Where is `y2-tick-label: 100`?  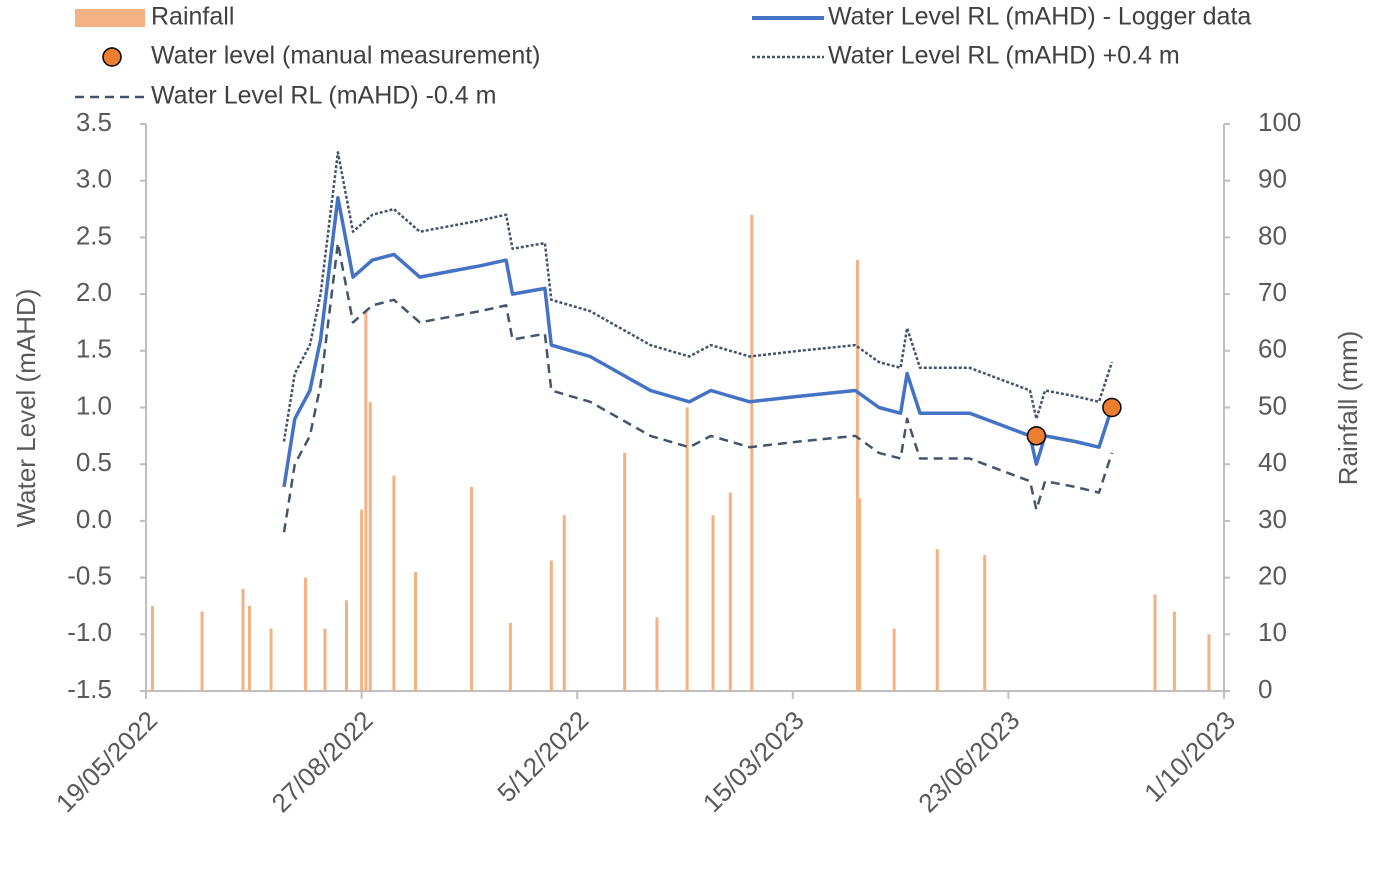 y2-tick-label: 100 is located at coordinates (1279, 122).